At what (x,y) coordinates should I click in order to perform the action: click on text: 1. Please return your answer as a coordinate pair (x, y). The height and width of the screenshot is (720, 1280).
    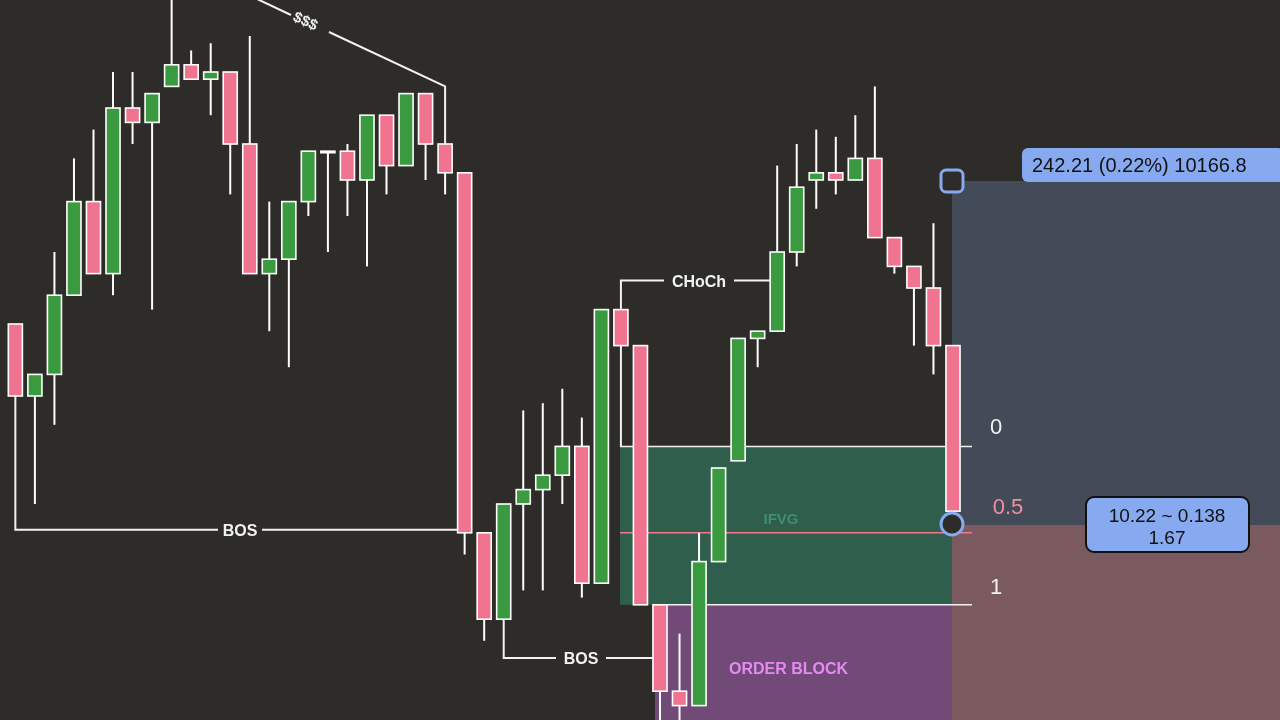
    Looking at the image, I should click on (996, 586).